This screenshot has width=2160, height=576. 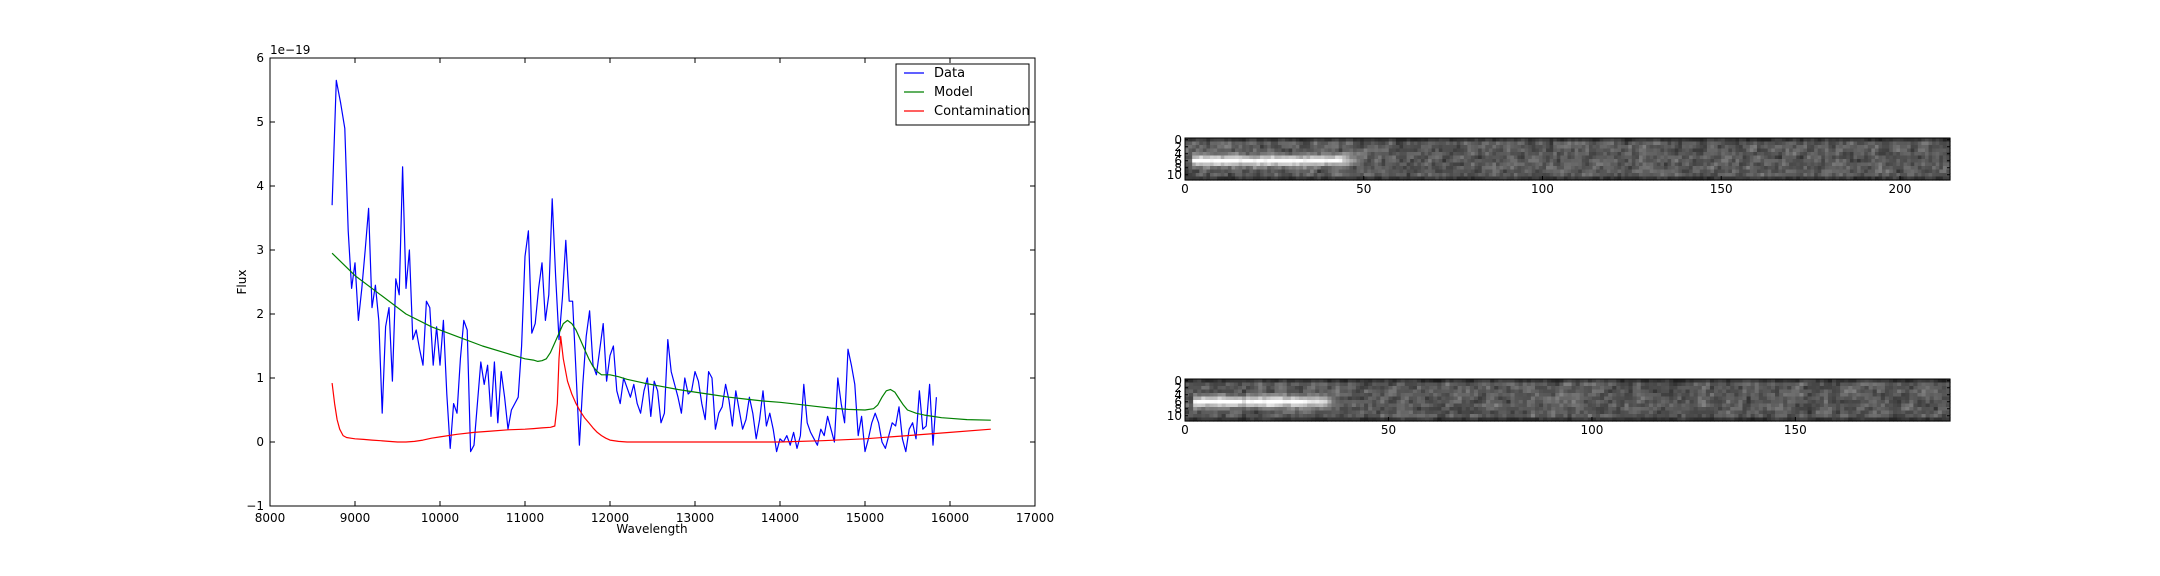 What do you see at coordinates (1178, 168) in the screenshot?
I see `img1-y-tick-label: 8` at bounding box center [1178, 168].